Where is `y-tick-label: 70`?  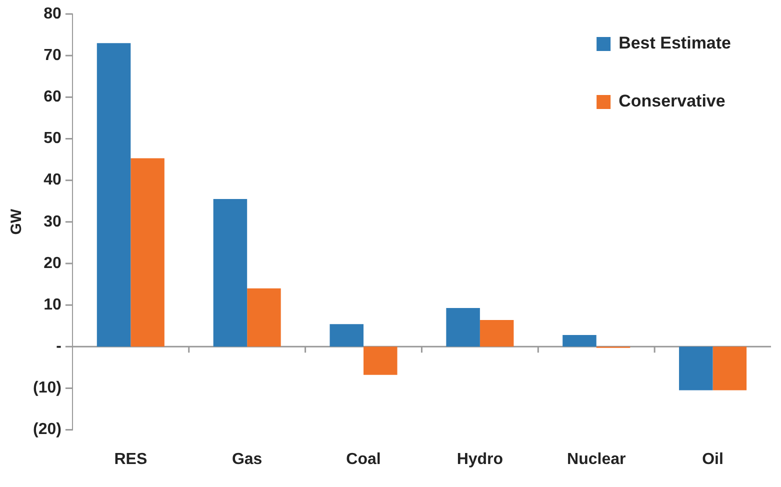 y-tick-label: 70 is located at coordinates (53, 55).